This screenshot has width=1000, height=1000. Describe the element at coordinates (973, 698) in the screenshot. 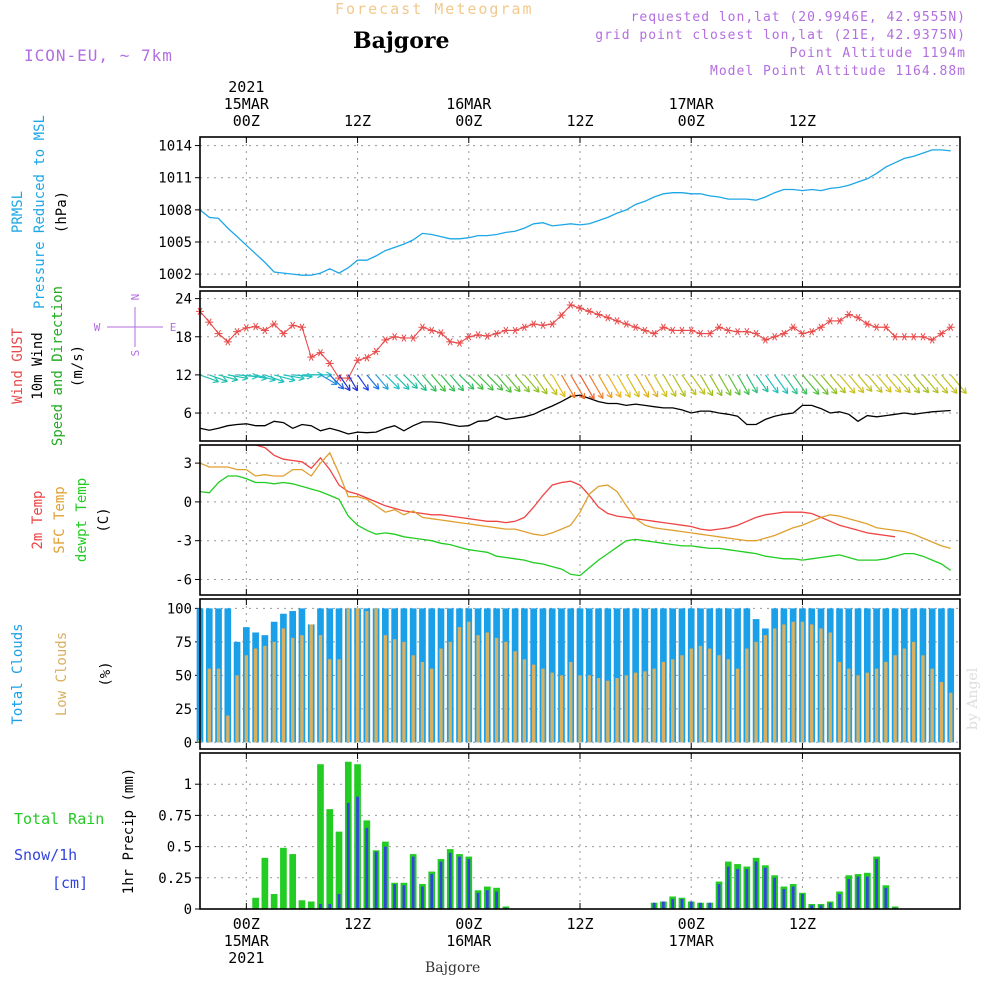

I see `credit-watermark: by Angel` at that location.